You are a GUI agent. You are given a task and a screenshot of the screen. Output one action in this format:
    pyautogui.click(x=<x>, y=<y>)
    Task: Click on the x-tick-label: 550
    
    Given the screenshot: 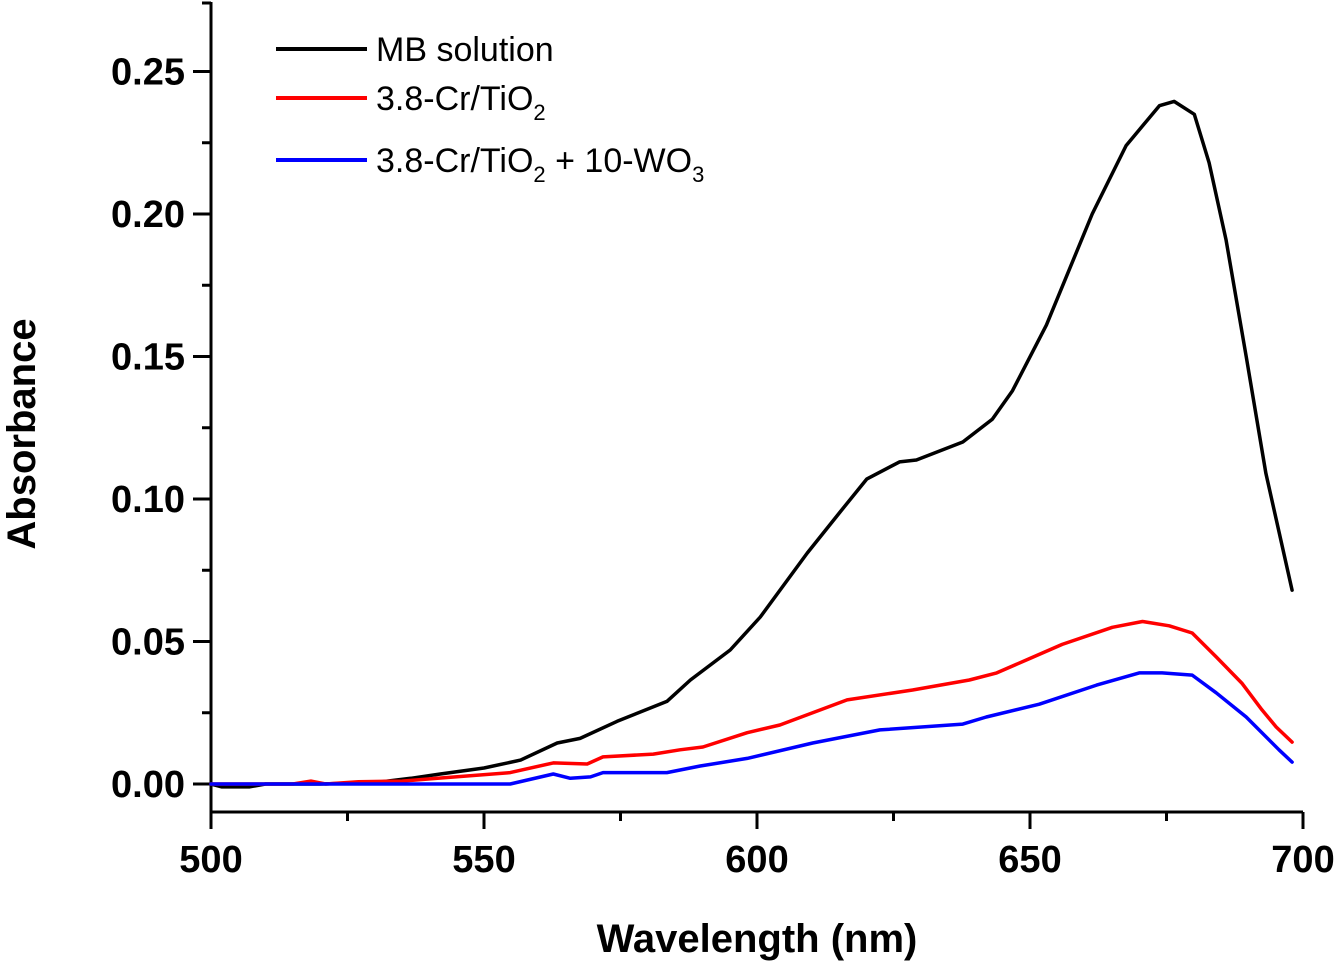 What is the action you would take?
    pyautogui.click(x=483, y=860)
    